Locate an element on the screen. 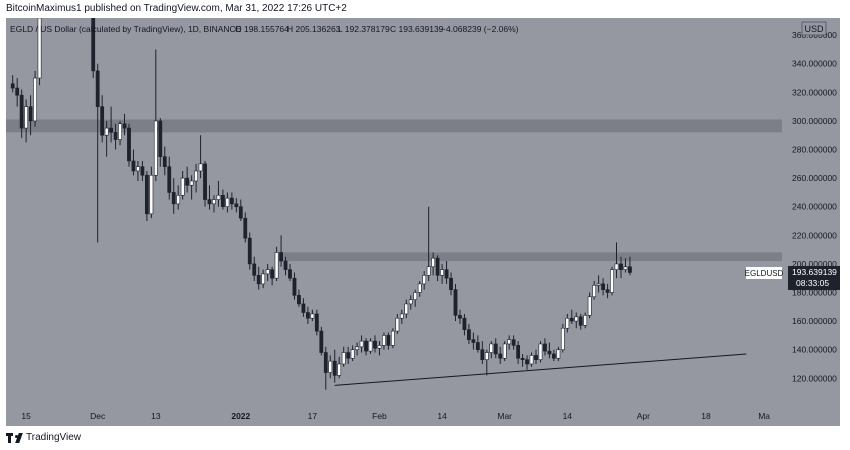  ohlc-low: L 192.378179 is located at coordinates (364, 29).